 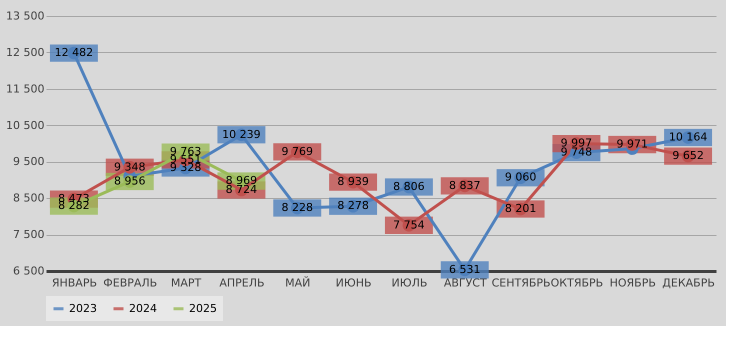 I want to click on data-label: 7 754, so click(x=409, y=225).